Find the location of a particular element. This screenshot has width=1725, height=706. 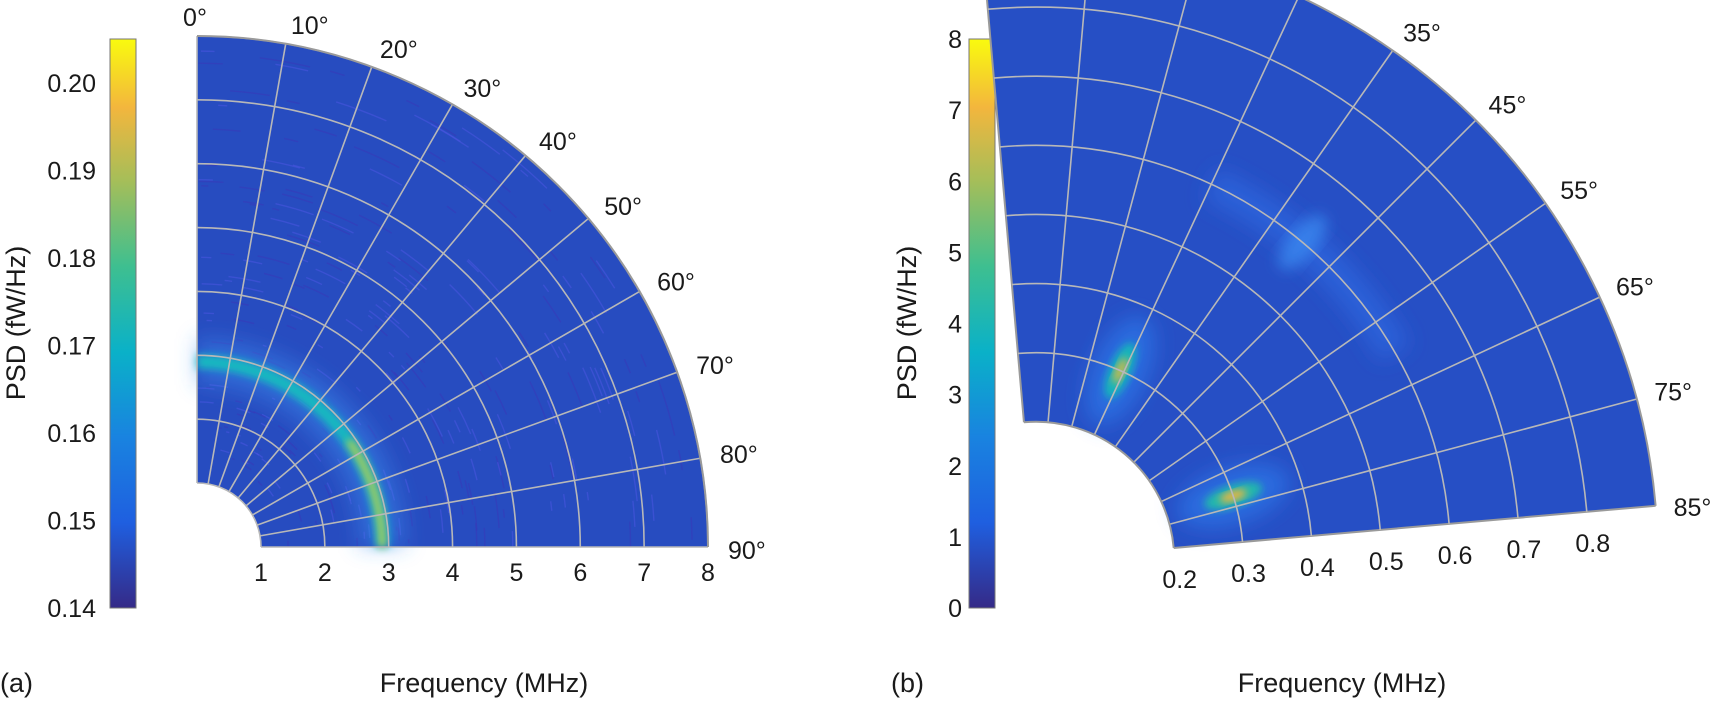

radial-tick-label: 6 is located at coordinates (580, 573).